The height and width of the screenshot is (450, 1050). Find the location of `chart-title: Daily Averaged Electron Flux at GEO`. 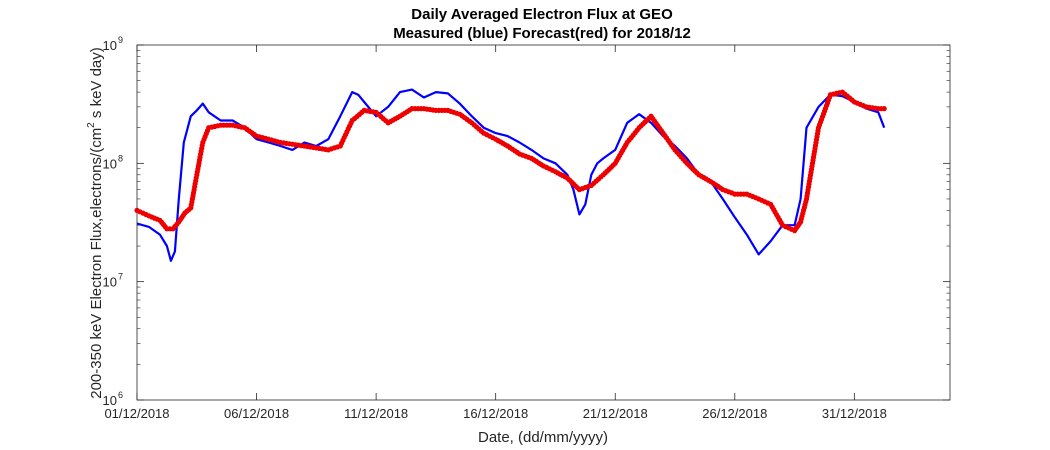

chart-title: Daily Averaged Electron Flux at GEO is located at coordinates (542, 14).